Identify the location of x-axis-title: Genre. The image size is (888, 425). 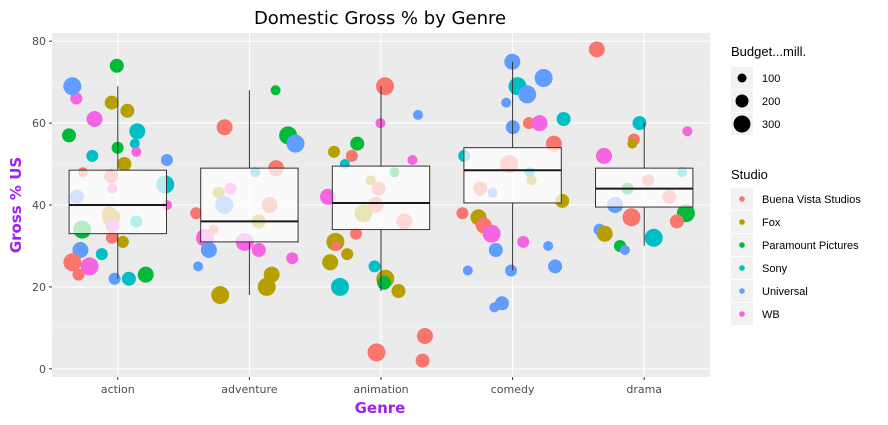
(380, 408).